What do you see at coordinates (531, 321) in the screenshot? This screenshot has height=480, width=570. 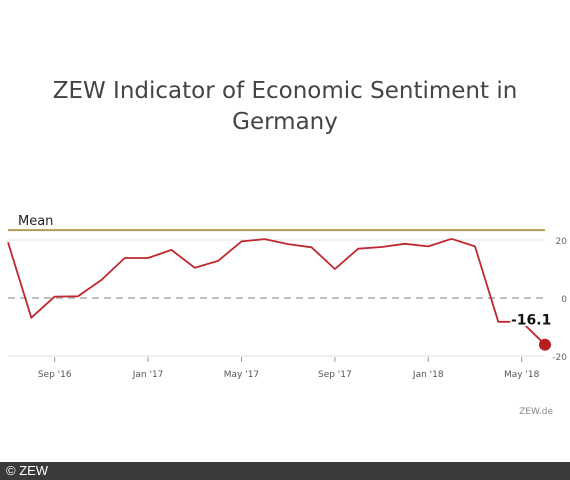 I see `last-value-label: -16.1` at bounding box center [531, 321].